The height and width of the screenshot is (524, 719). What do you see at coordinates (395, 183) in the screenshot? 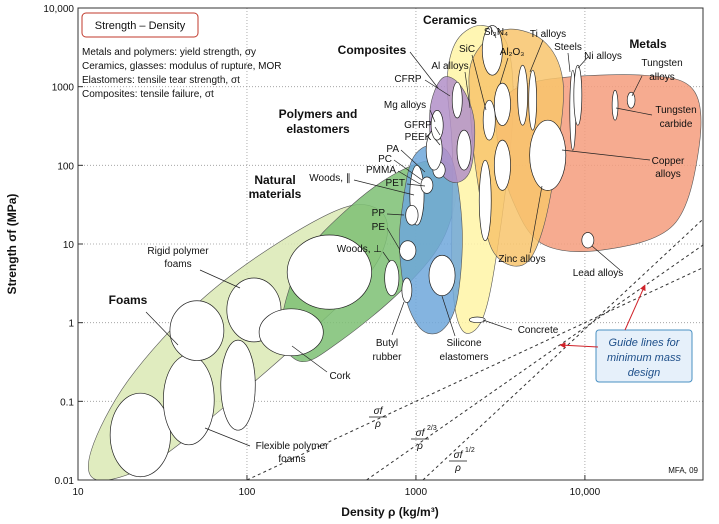
I see `annotation: PET` at bounding box center [395, 183].